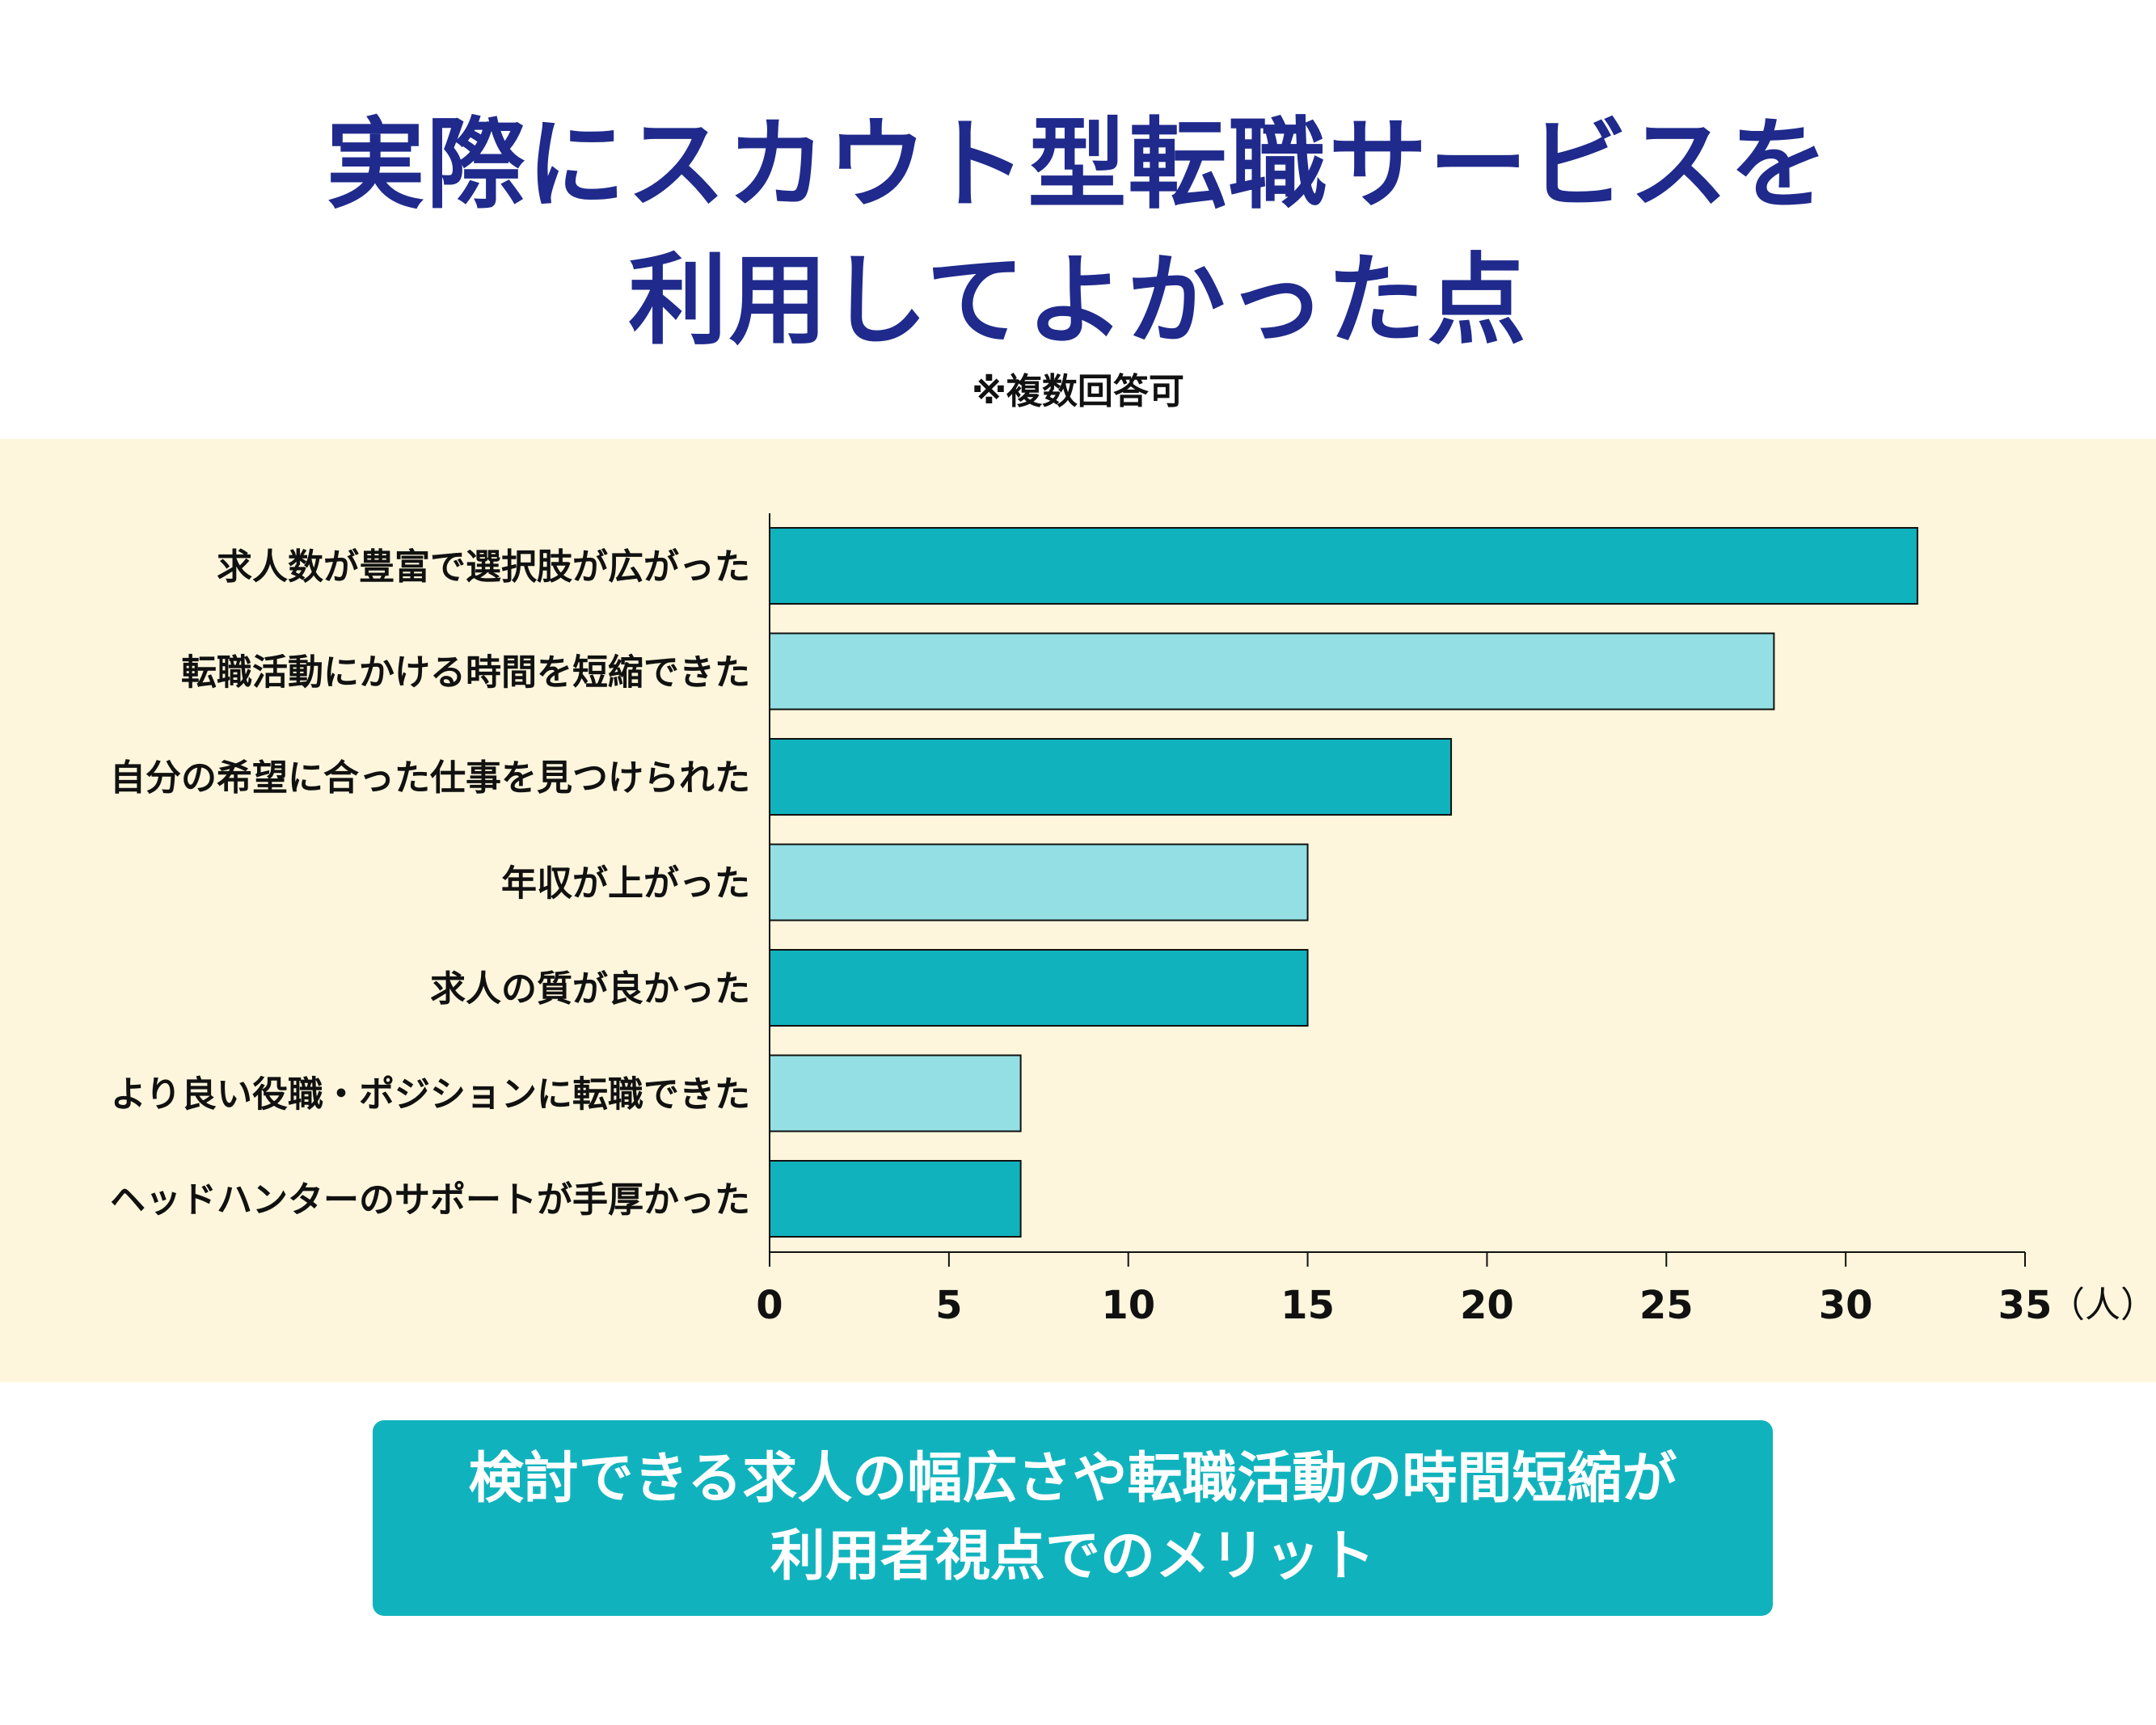  I want to click on x-tick-label: 25, so click(1667, 1305).